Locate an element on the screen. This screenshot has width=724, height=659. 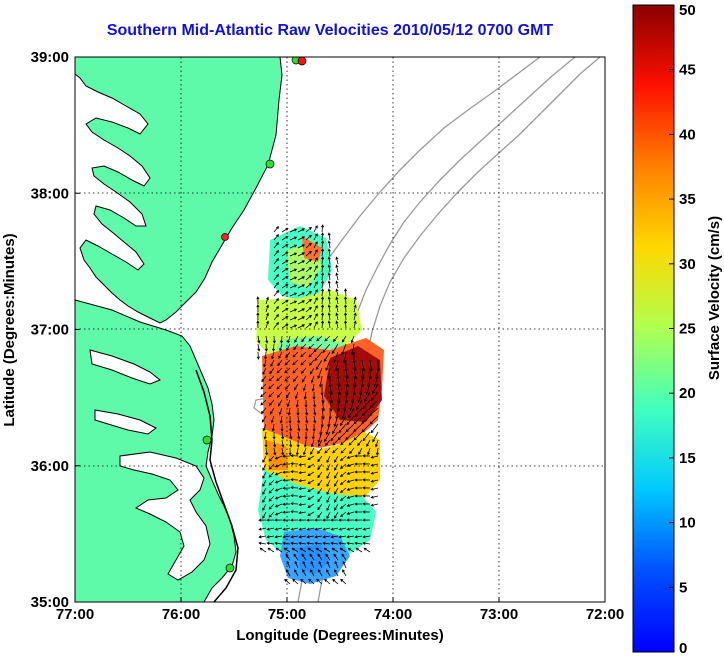
barrier-islands is located at coordinates (217, 485).